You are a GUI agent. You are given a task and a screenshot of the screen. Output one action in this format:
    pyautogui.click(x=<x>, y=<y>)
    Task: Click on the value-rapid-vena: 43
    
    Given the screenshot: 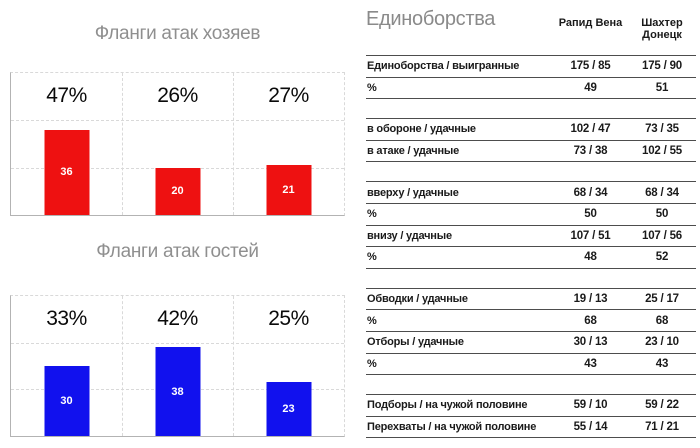 What is the action you would take?
    pyautogui.click(x=590, y=363)
    